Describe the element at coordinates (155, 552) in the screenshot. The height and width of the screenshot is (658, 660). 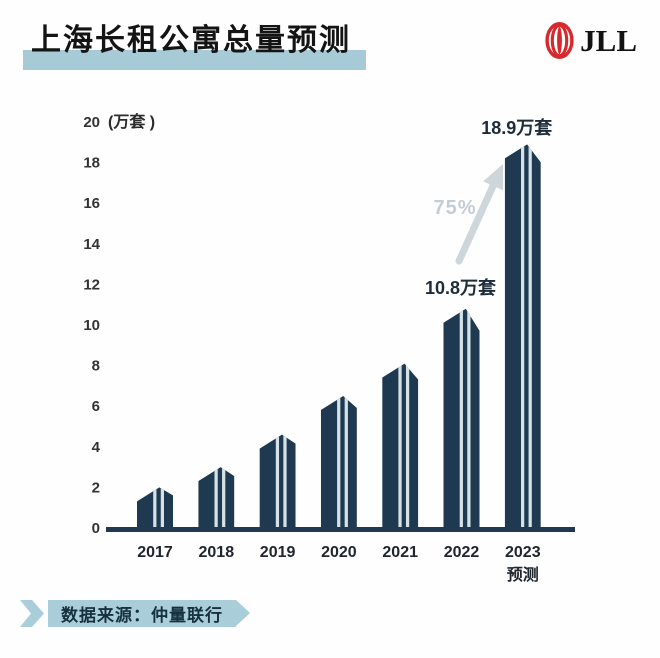
I see `x-label-2017: 2017` at that location.